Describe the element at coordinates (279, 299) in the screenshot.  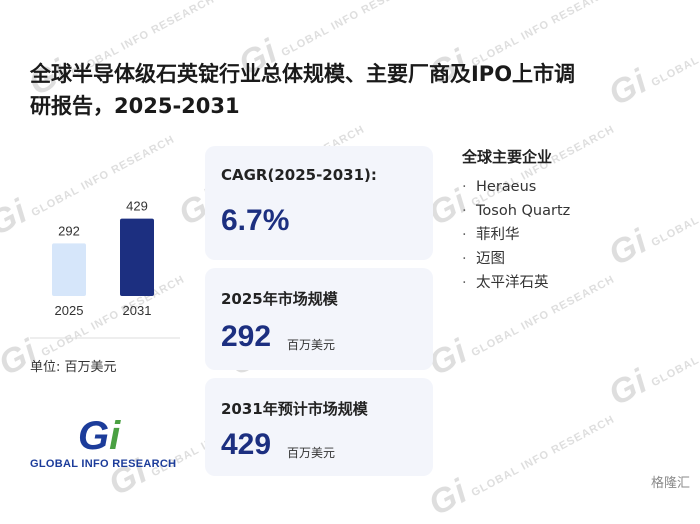
I see `market-2025-label: 2025年市场规模` at that location.